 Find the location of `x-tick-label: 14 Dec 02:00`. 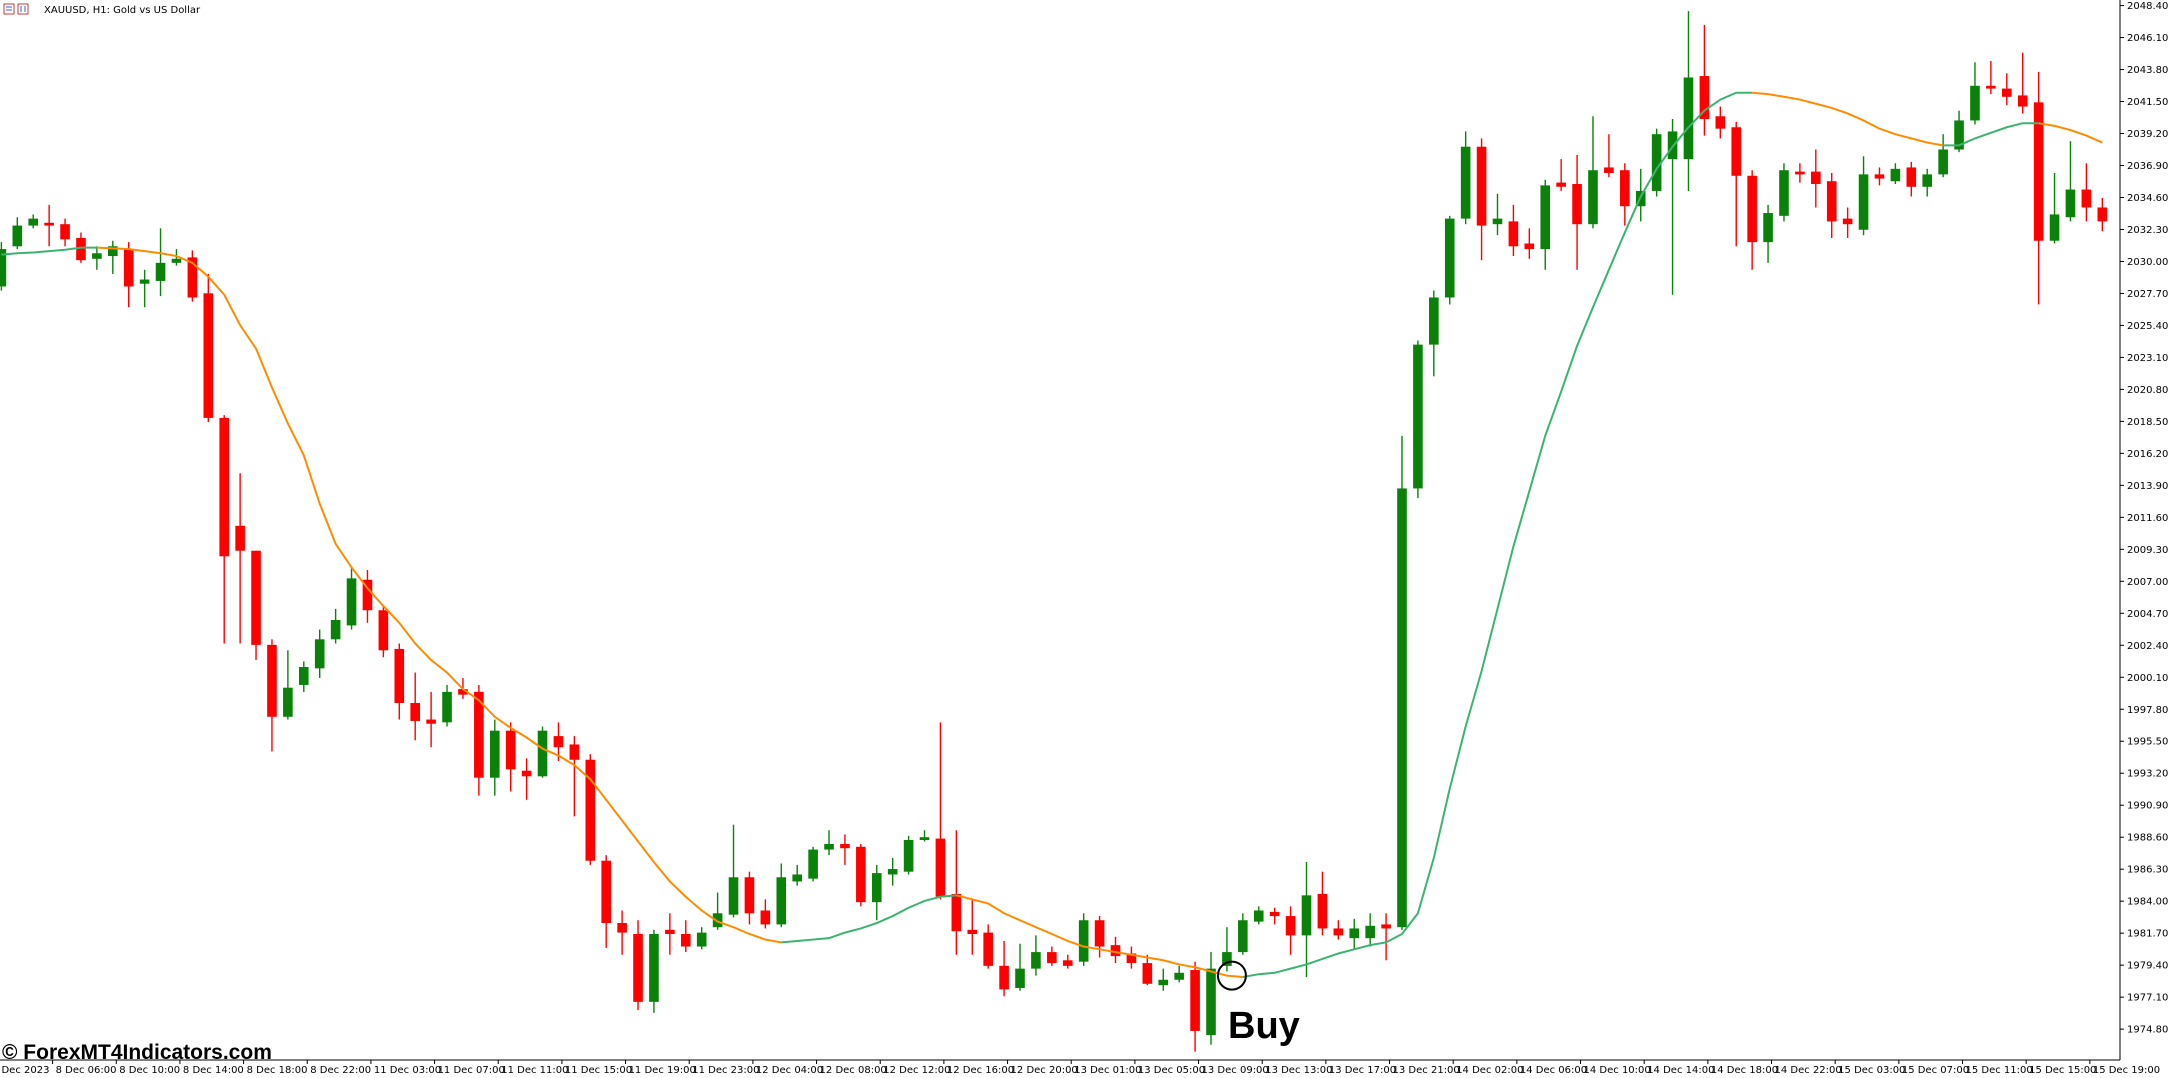

x-tick-label: 14 Dec 02:00 is located at coordinates (1489, 1070).